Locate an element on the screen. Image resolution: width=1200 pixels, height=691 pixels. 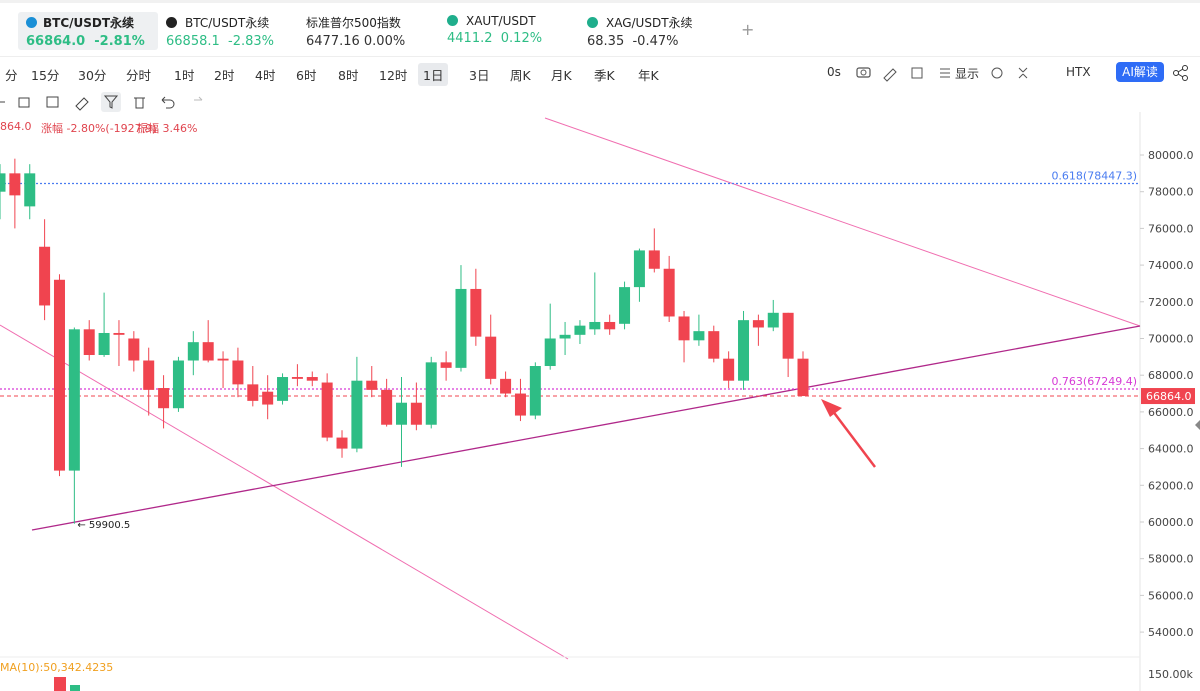
timeframe: 6时 is located at coordinates (306, 75).